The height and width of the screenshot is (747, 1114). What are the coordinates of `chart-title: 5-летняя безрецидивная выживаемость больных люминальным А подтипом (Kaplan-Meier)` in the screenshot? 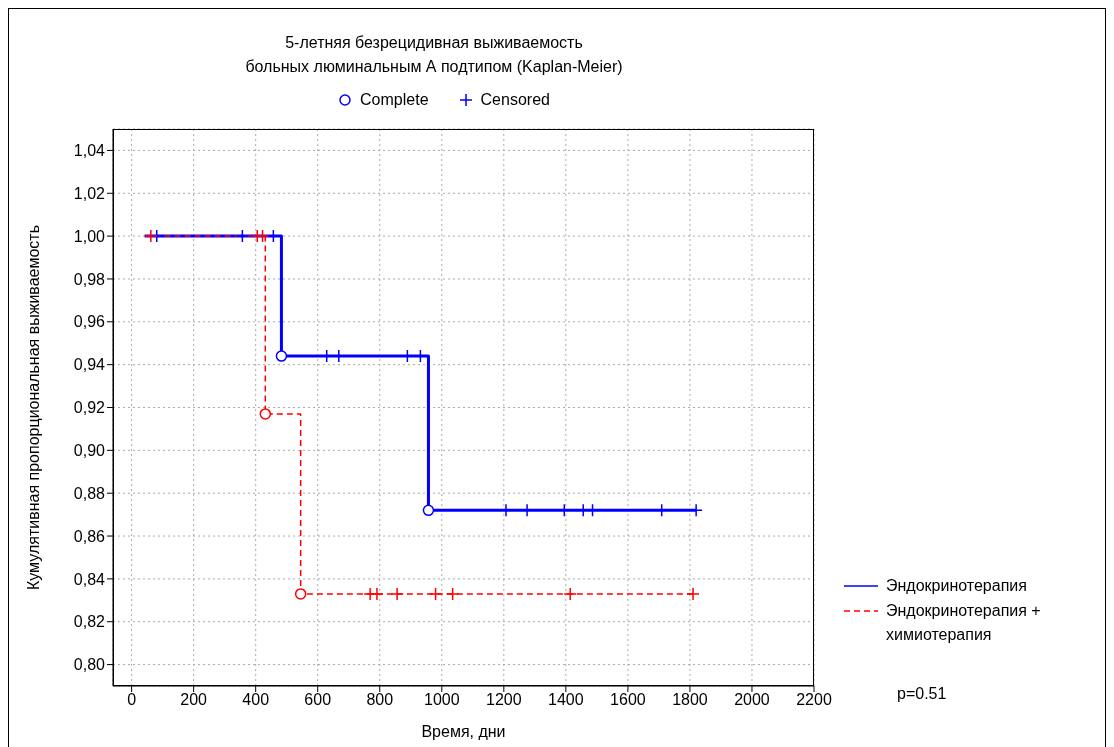 It's located at (434, 55).